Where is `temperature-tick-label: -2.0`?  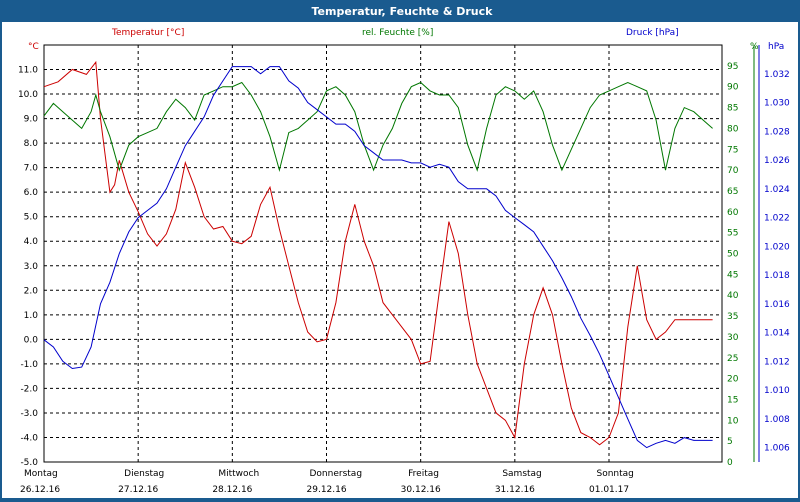 temperature-tick-label: -2.0 is located at coordinates (29, 389).